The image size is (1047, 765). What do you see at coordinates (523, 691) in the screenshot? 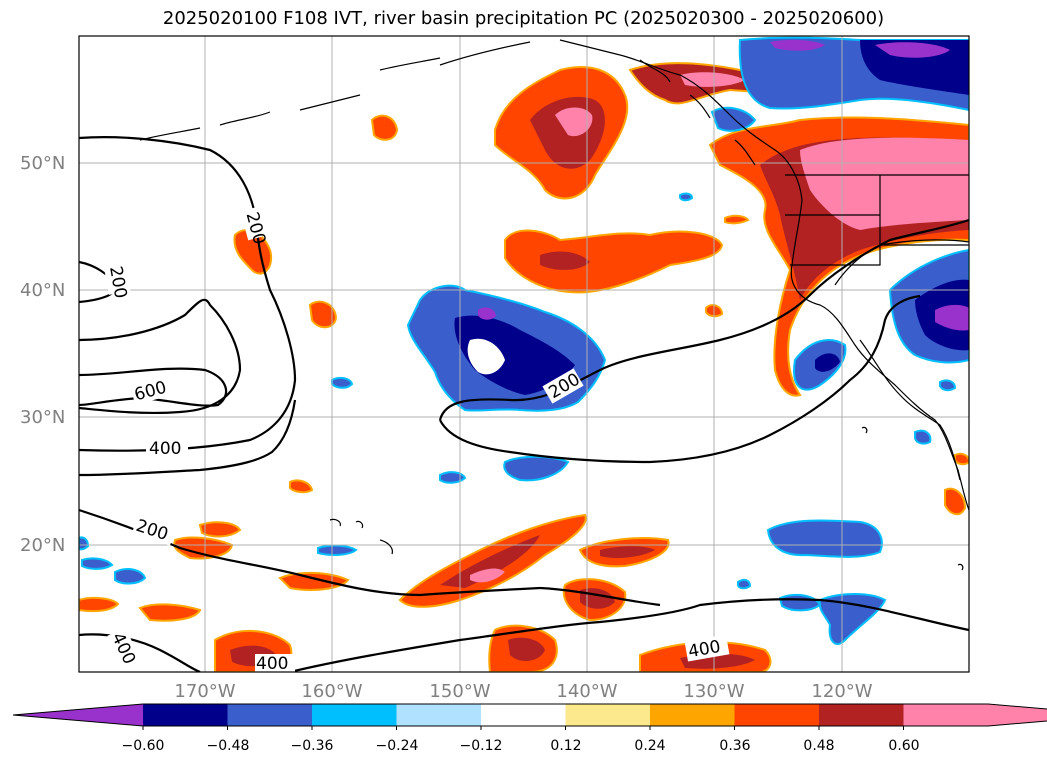
I see `longitude-labels: 170°W 160°W 150°W 140°W 130°W 120°W` at bounding box center [523, 691].